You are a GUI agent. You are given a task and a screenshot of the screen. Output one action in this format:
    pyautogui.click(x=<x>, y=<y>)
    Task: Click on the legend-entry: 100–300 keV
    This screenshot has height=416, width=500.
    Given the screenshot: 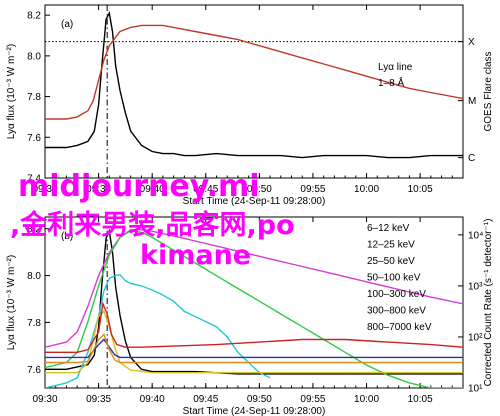 What is the action you would take?
    pyautogui.click(x=396, y=294)
    